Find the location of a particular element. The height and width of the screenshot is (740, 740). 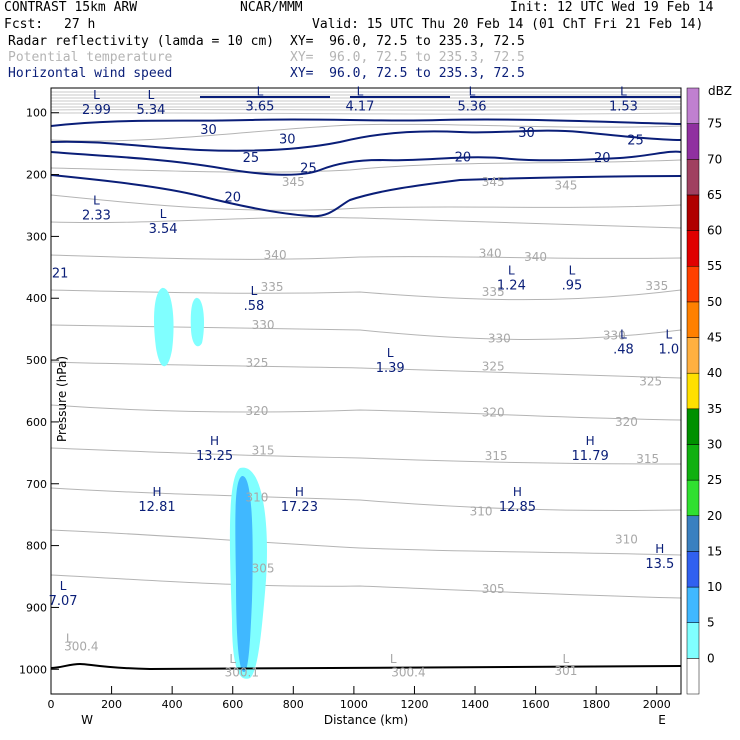

theta-contour-label: 300.4 is located at coordinates (408, 672).